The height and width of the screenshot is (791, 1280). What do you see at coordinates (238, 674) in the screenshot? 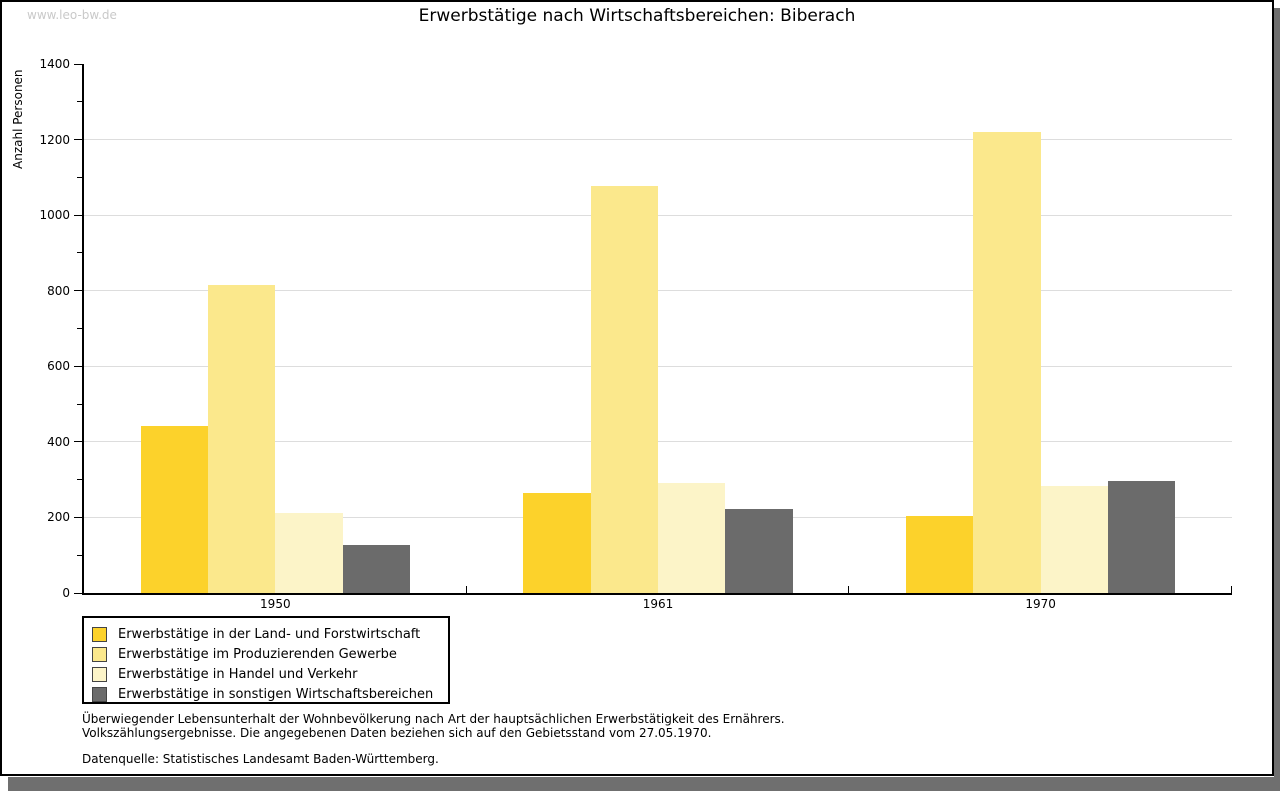
I see `legend-label: Erwerbstätige in Handel und Verkehr` at bounding box center [238, 674].